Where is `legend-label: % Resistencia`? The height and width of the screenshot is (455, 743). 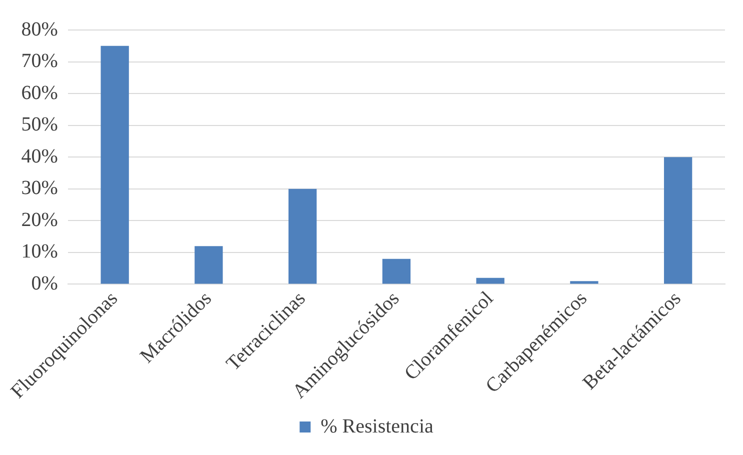
legend-label: % Resistencia is located at coordinates (377, 426).